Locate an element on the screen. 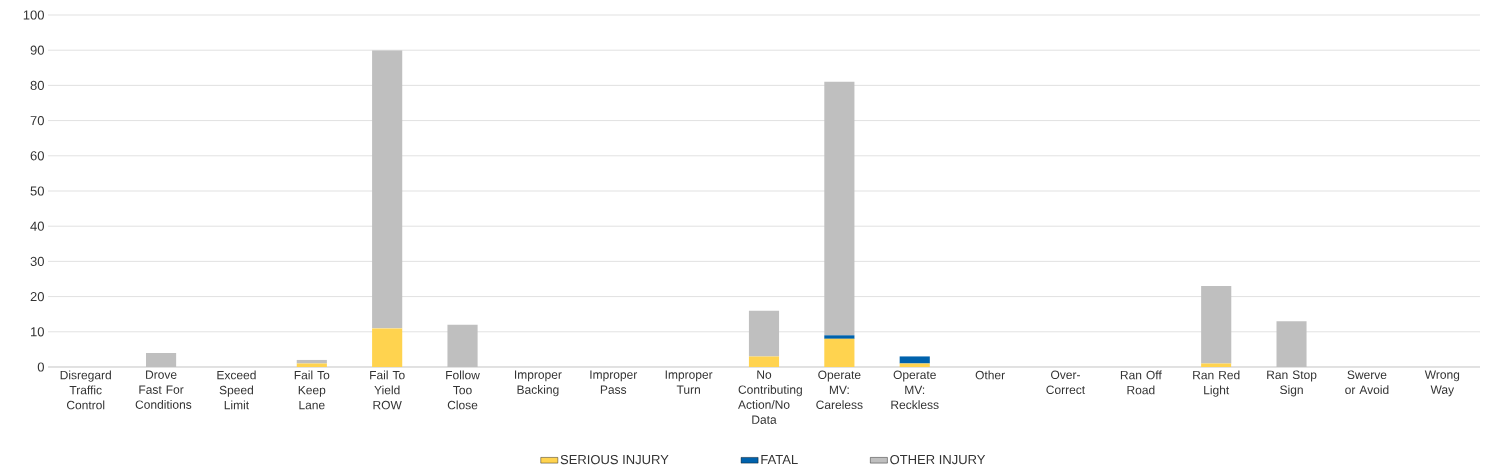 This screenshot has width=1489, height=470. x-tick-label: Operate MV: Reckless is located at coordinates (915, 390).